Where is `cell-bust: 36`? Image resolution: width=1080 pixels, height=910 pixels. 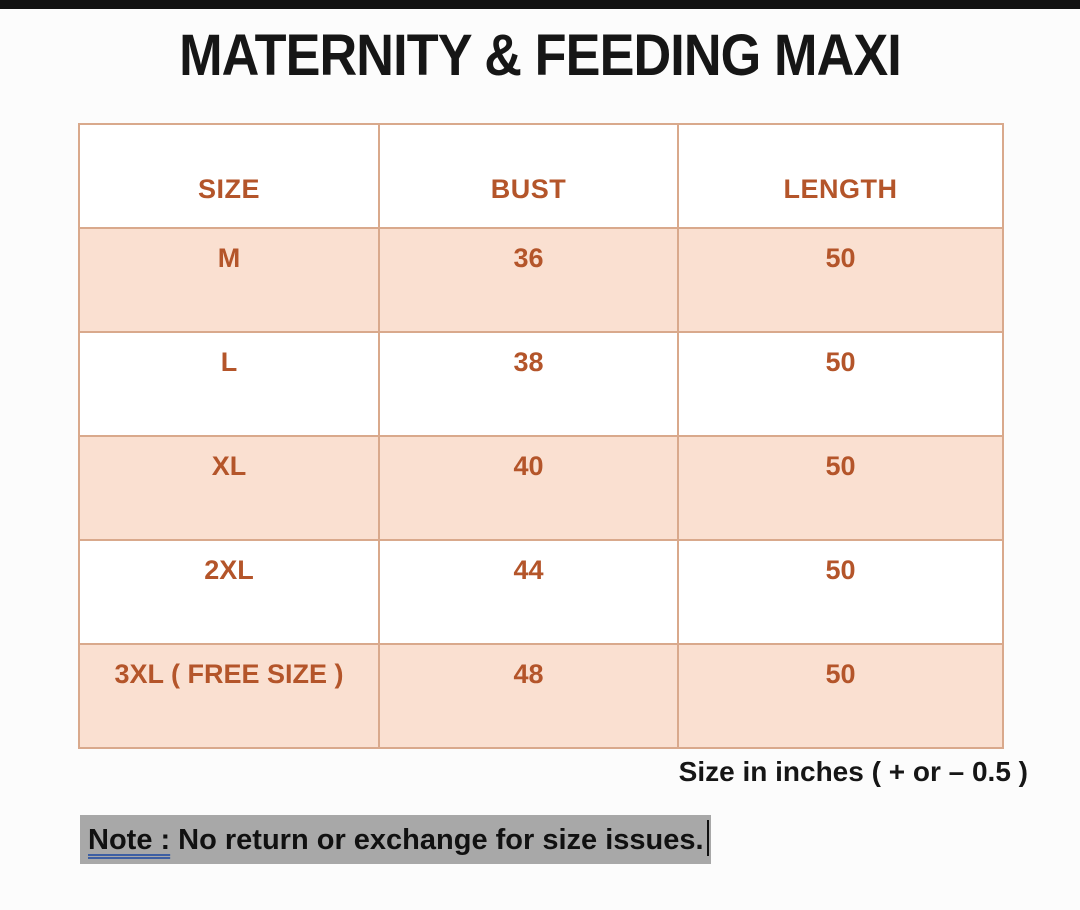 cell-bust: 36 is located at coordinates (528, 279).